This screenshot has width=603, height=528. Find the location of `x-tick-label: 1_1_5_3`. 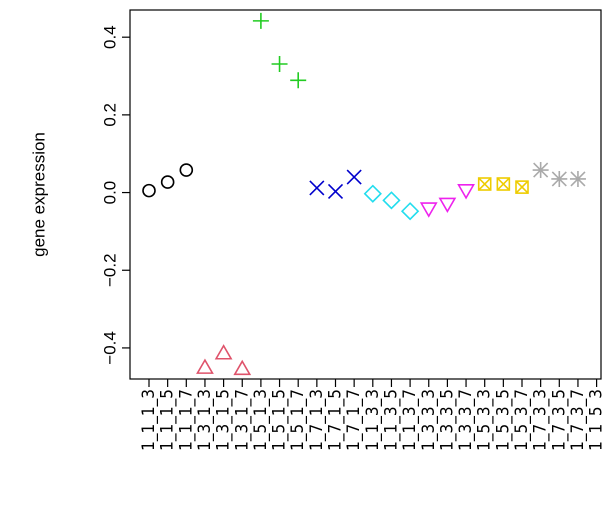

x-tick-label: 1_1_5_3 is located at coordinates (595, 420).